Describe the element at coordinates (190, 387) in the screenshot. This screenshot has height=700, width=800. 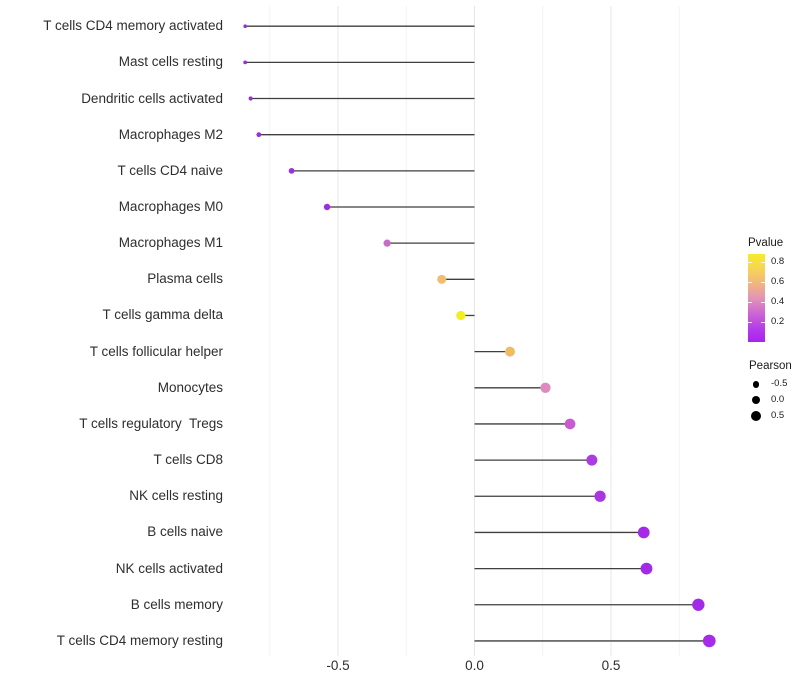
I see `y-axis-label: Monocytes` at that location.